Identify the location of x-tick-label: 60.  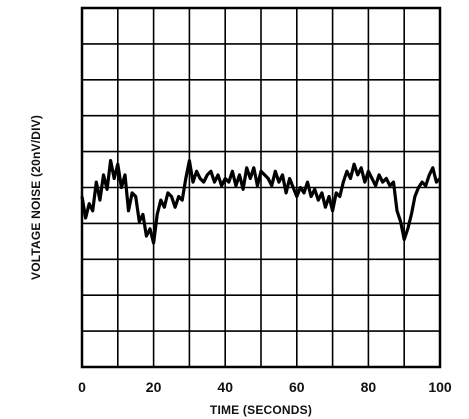
(297, 387).